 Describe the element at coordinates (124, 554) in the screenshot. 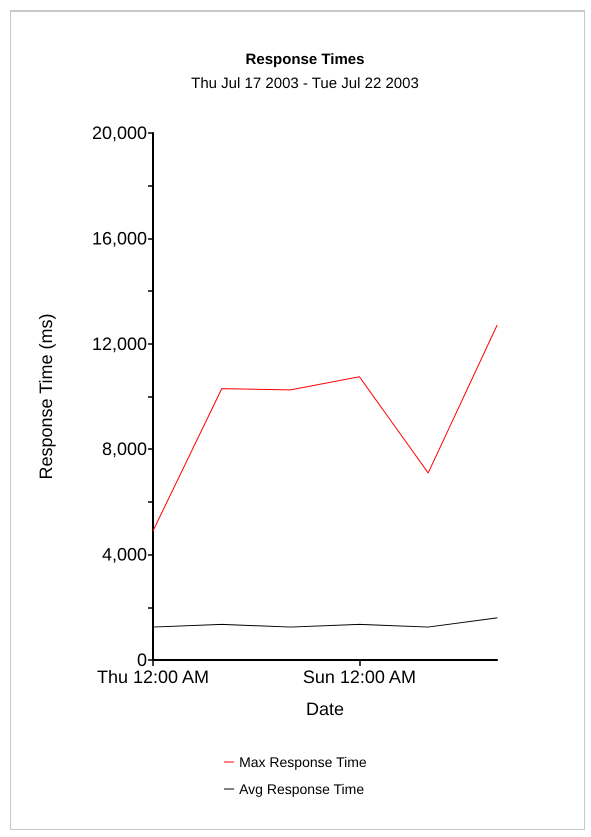

I see `y-tick-label: 4,000` at that location.